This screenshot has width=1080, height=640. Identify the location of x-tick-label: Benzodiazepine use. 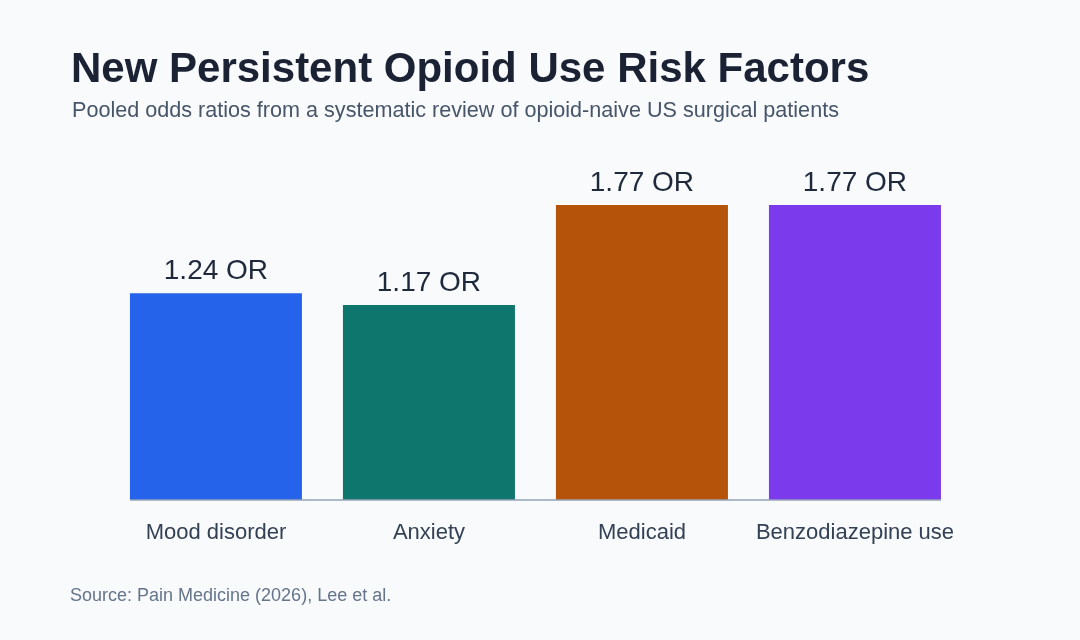
(855, 531).